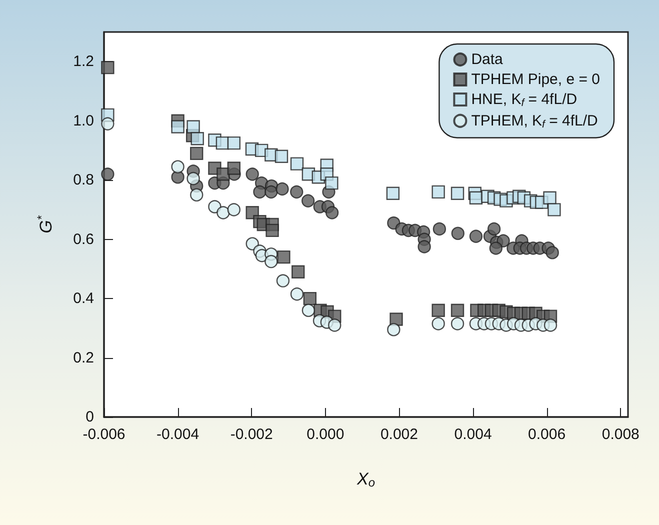 Image resolution: width=659 pixels, height=525 pixels. What do you see at coordinates (487, 59) in the screenshot?
I see `legend-label: Data` at bounding box center [487, 59].